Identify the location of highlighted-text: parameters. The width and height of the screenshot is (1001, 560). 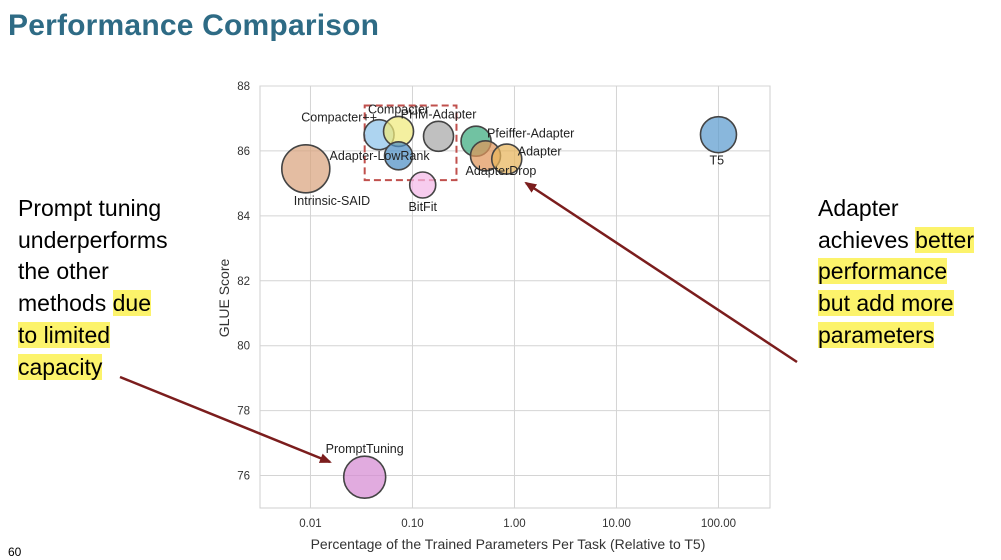
(876, 334).